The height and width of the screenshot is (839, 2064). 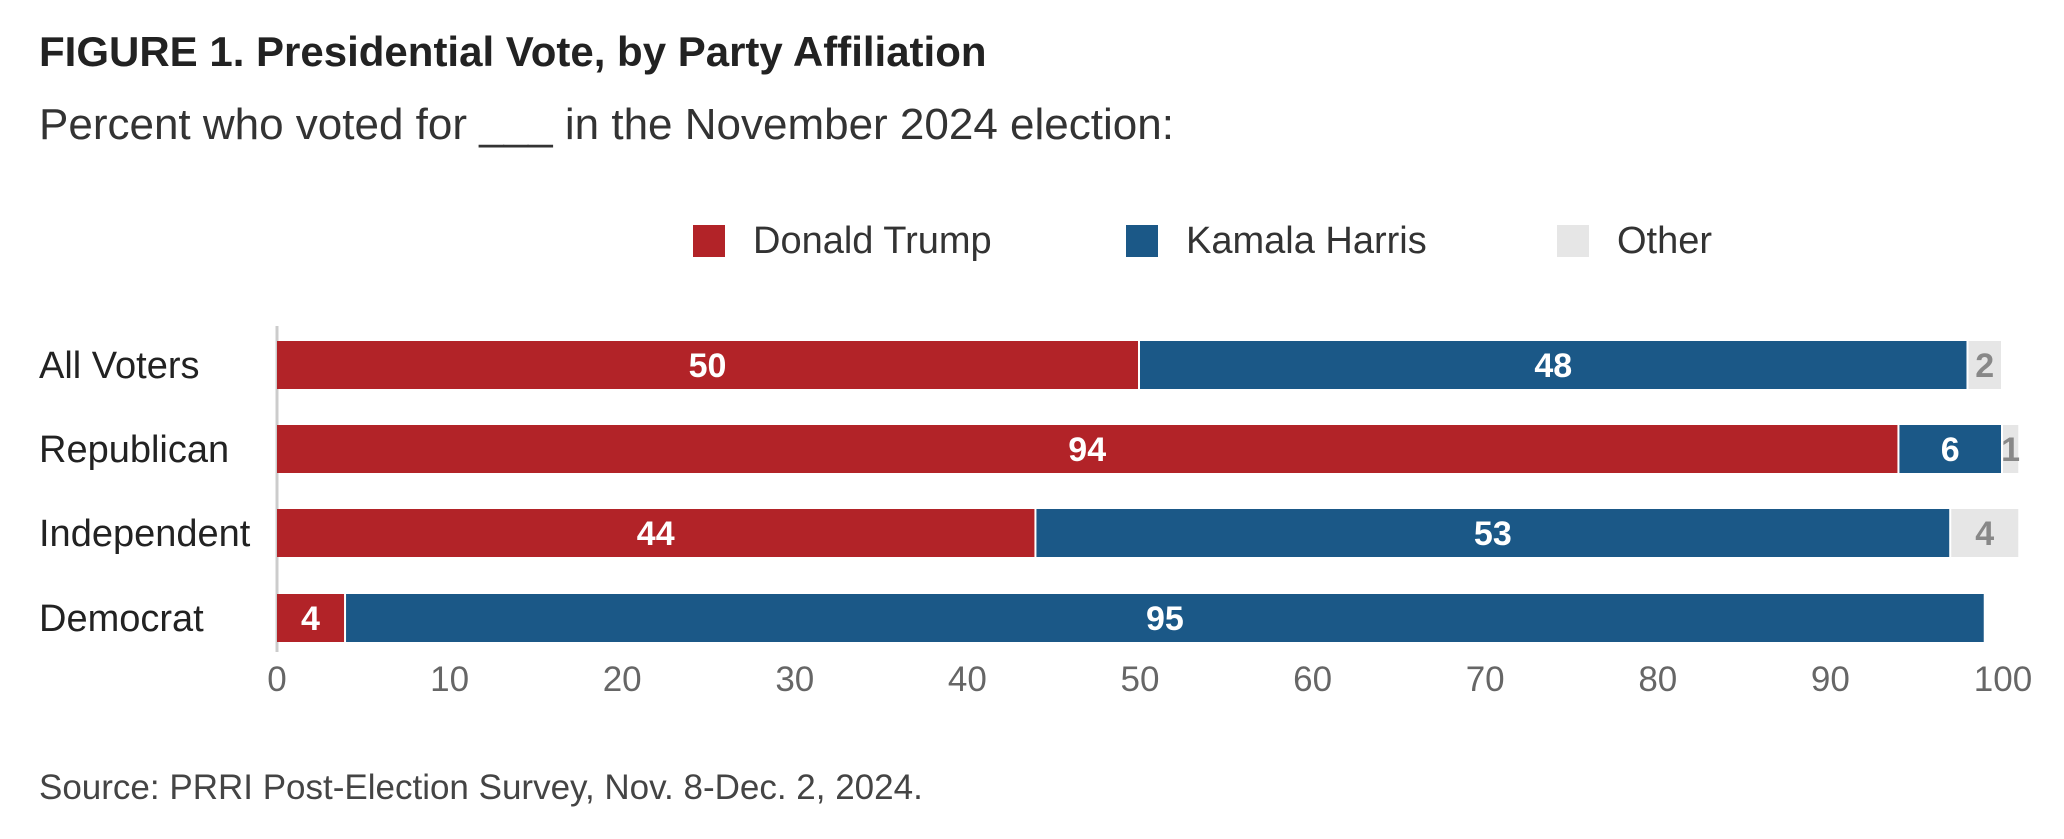 I want to click on legend-swatch-other, so click(x=1573, y=241).